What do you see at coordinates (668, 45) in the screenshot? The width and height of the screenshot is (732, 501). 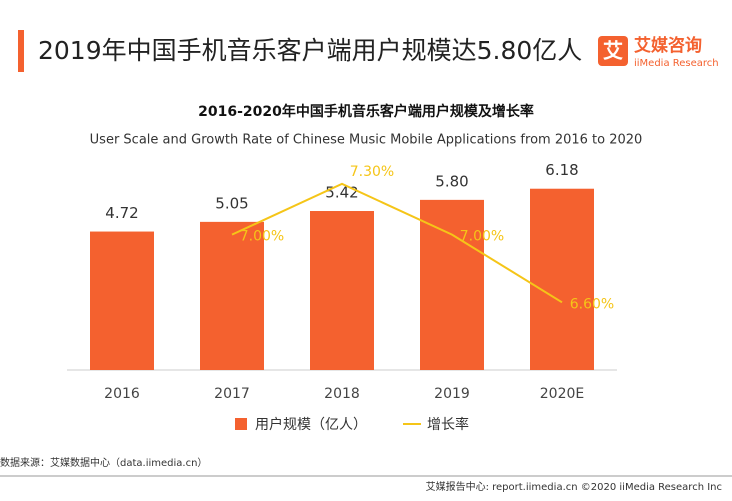 I see `logo-name: 艾媒咨询` at bounding box center [668, 45].